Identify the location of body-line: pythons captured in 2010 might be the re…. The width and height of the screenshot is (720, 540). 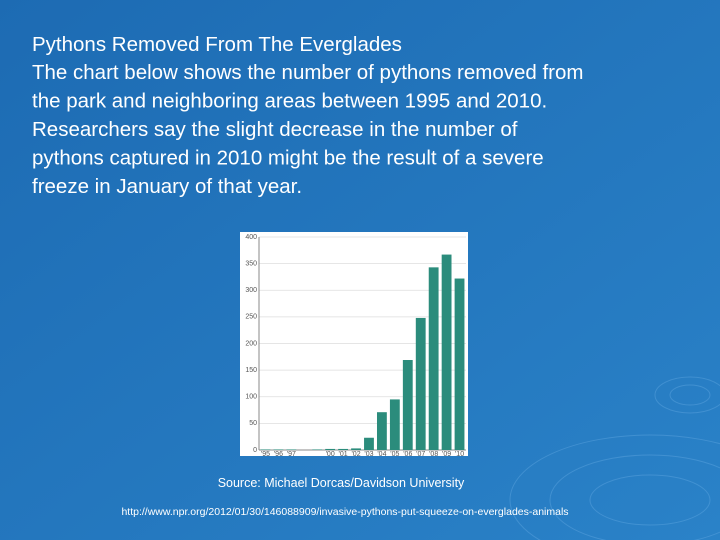
(288, 158).